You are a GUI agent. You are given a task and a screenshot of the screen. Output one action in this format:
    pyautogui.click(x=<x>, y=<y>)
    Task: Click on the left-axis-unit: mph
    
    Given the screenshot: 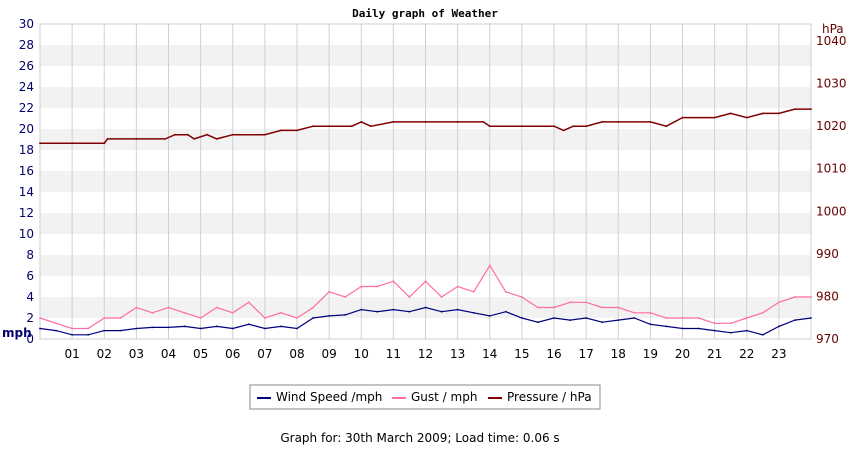 What is the action you would take?
    pyautogui.click(x=17, y=333)
    